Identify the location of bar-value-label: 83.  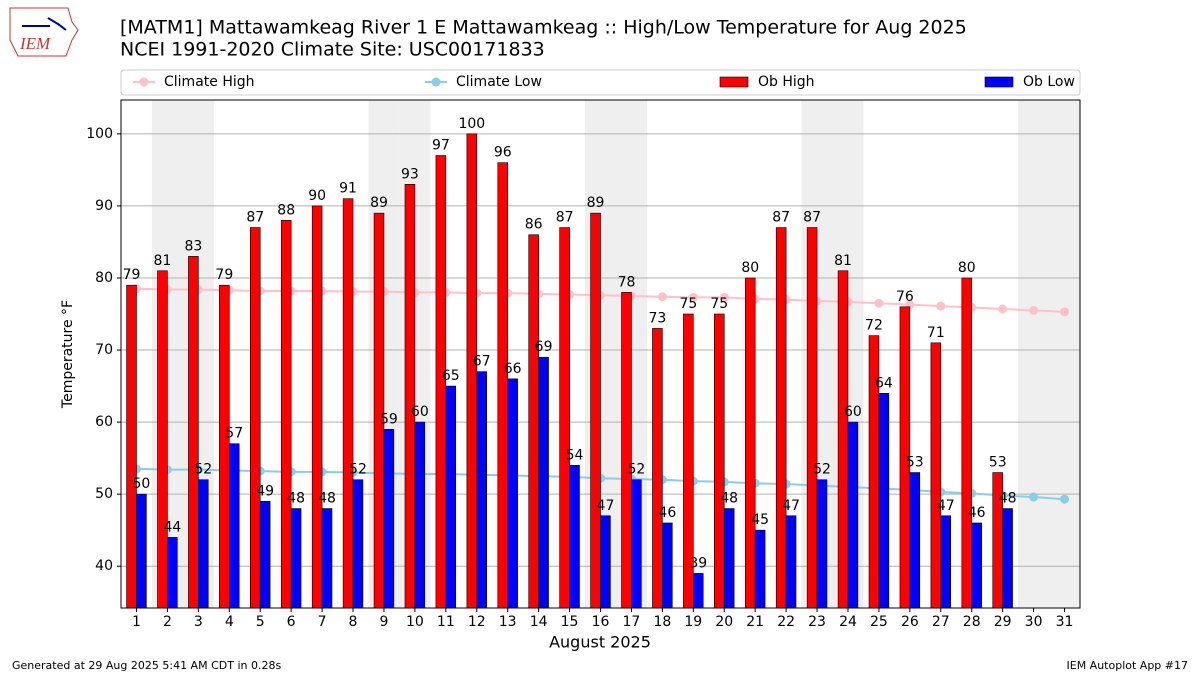
(193, 246).